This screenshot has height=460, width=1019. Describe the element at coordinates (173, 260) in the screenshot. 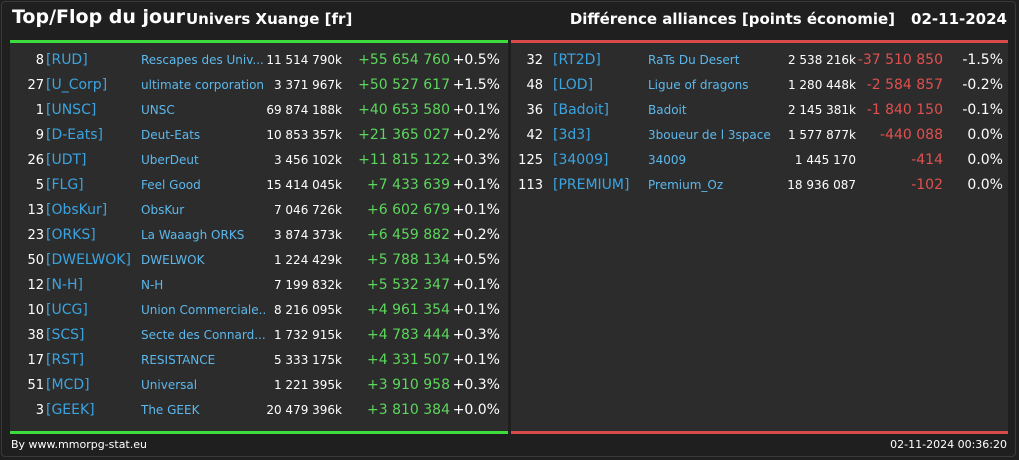

I see `alliance-name: DWELWOK` at that location.